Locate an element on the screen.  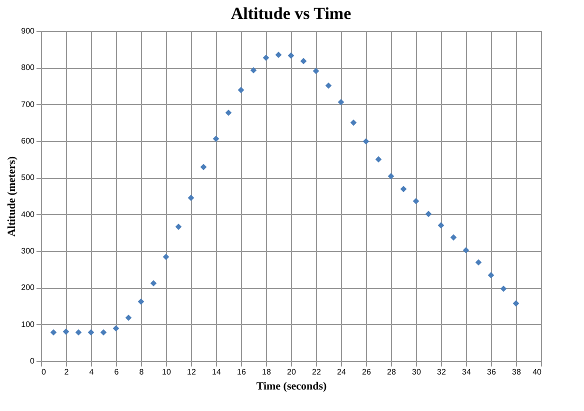
x-tick-label: 22 is located at coordinates (317, 372).